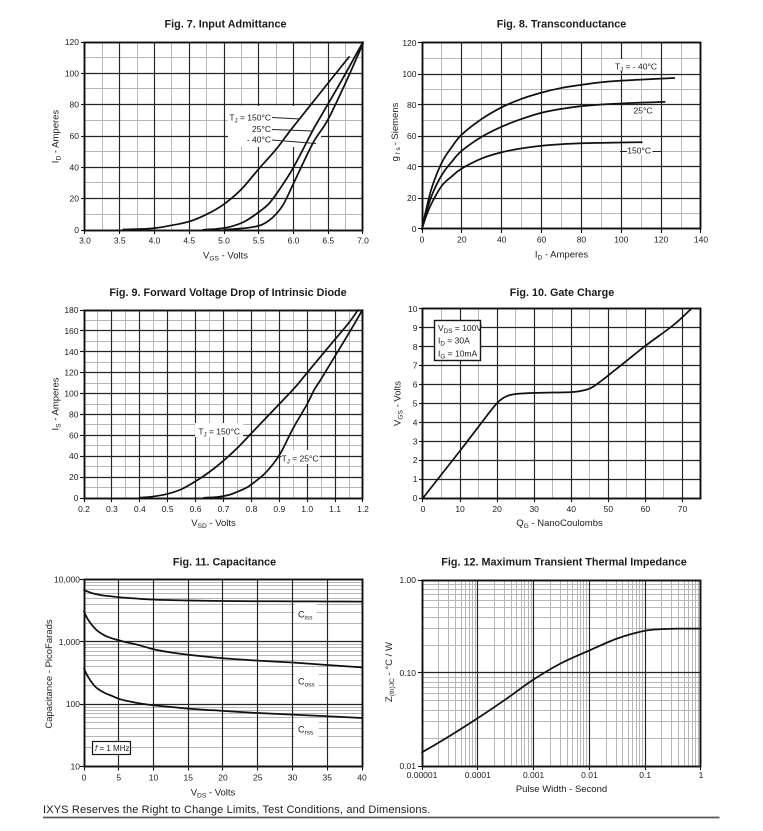 The height and width of the screenshot is (831, 763). Describe the element at coordinates (189, 778) in the screenshot. I see `svg-text: 15` at that location.